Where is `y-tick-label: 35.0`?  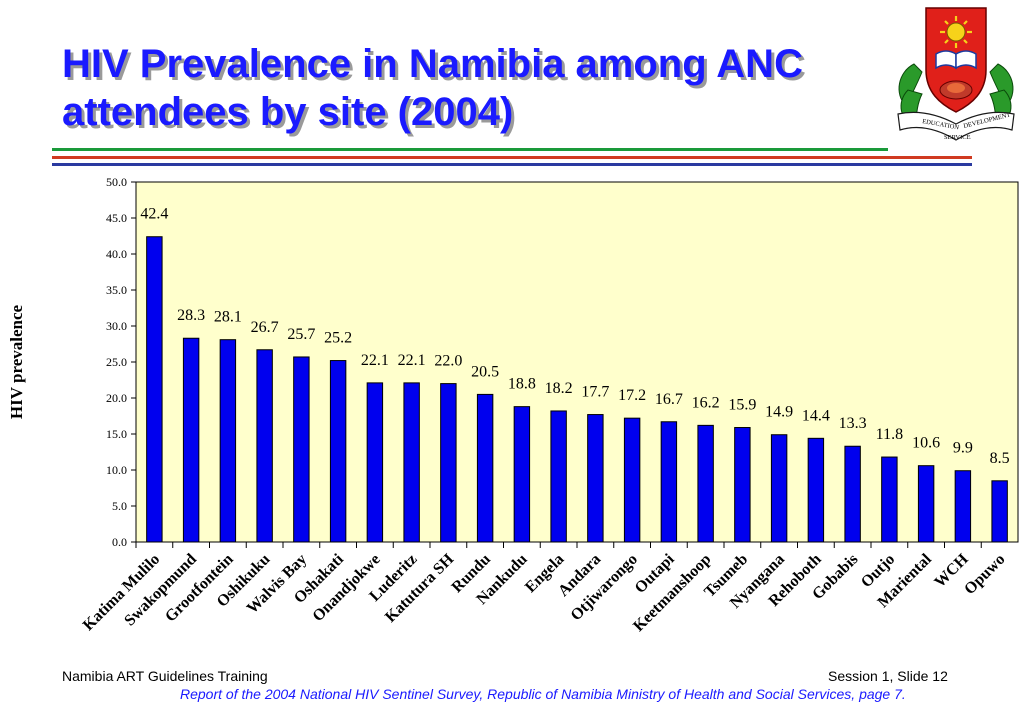
y-tick-label: 35.0 is located at coordinates (116, 290).